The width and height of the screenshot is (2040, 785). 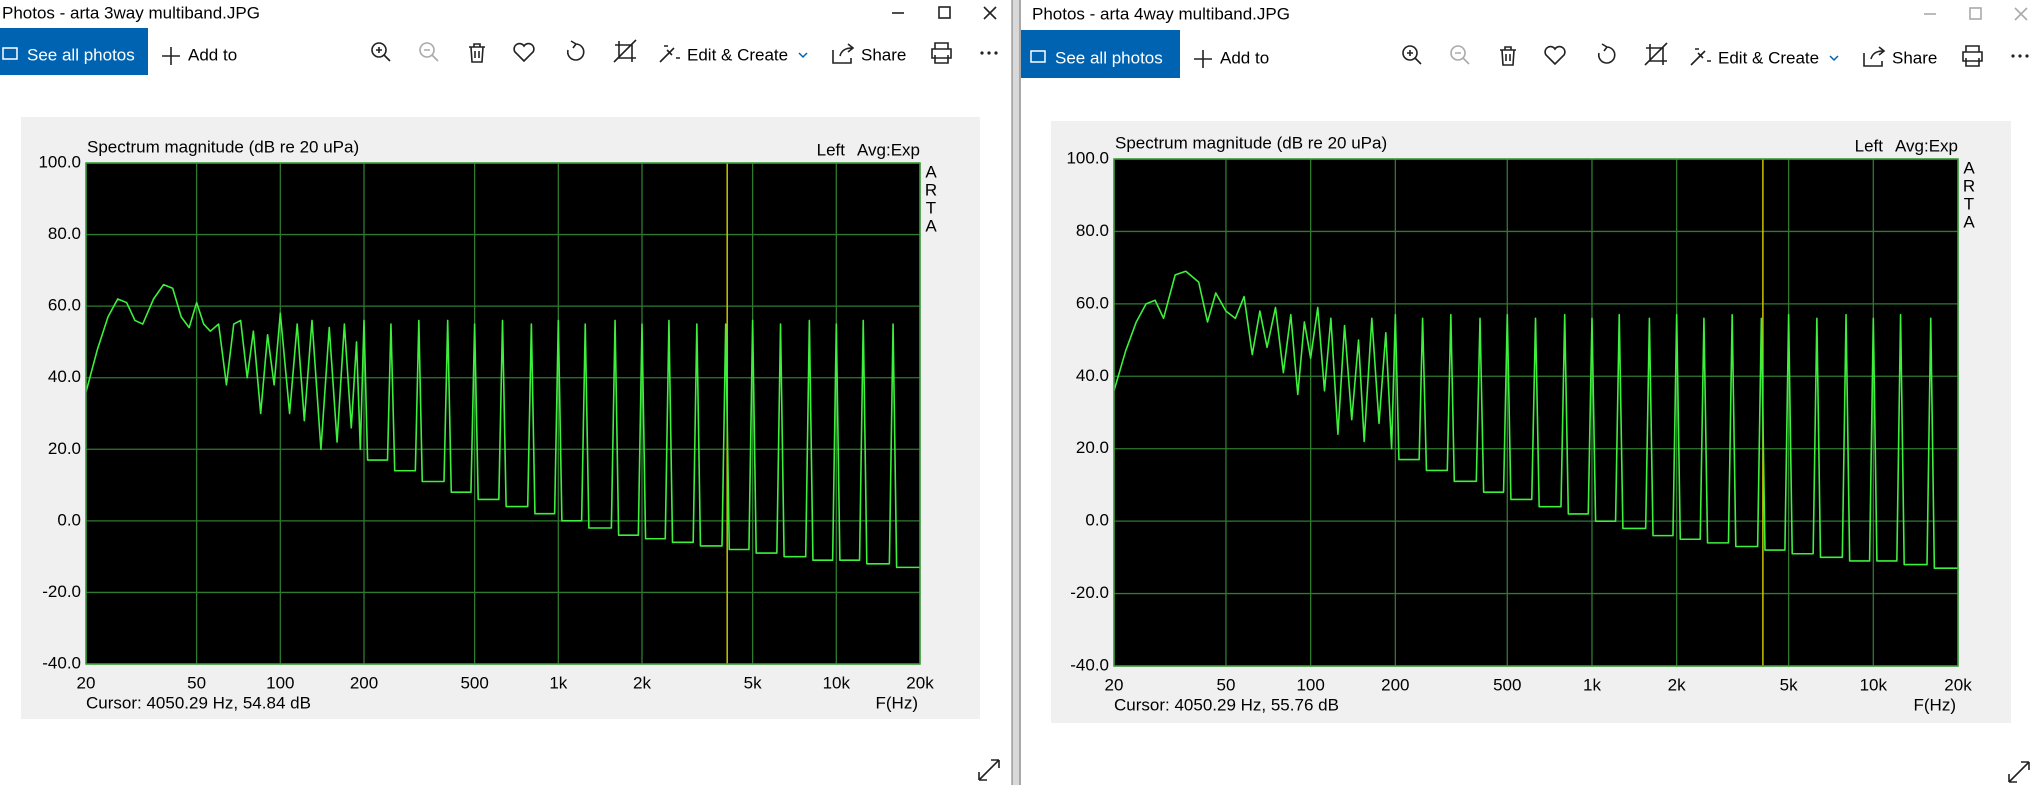 I want to click on x-tick-label: 2k, so click(x=1677, y=684).